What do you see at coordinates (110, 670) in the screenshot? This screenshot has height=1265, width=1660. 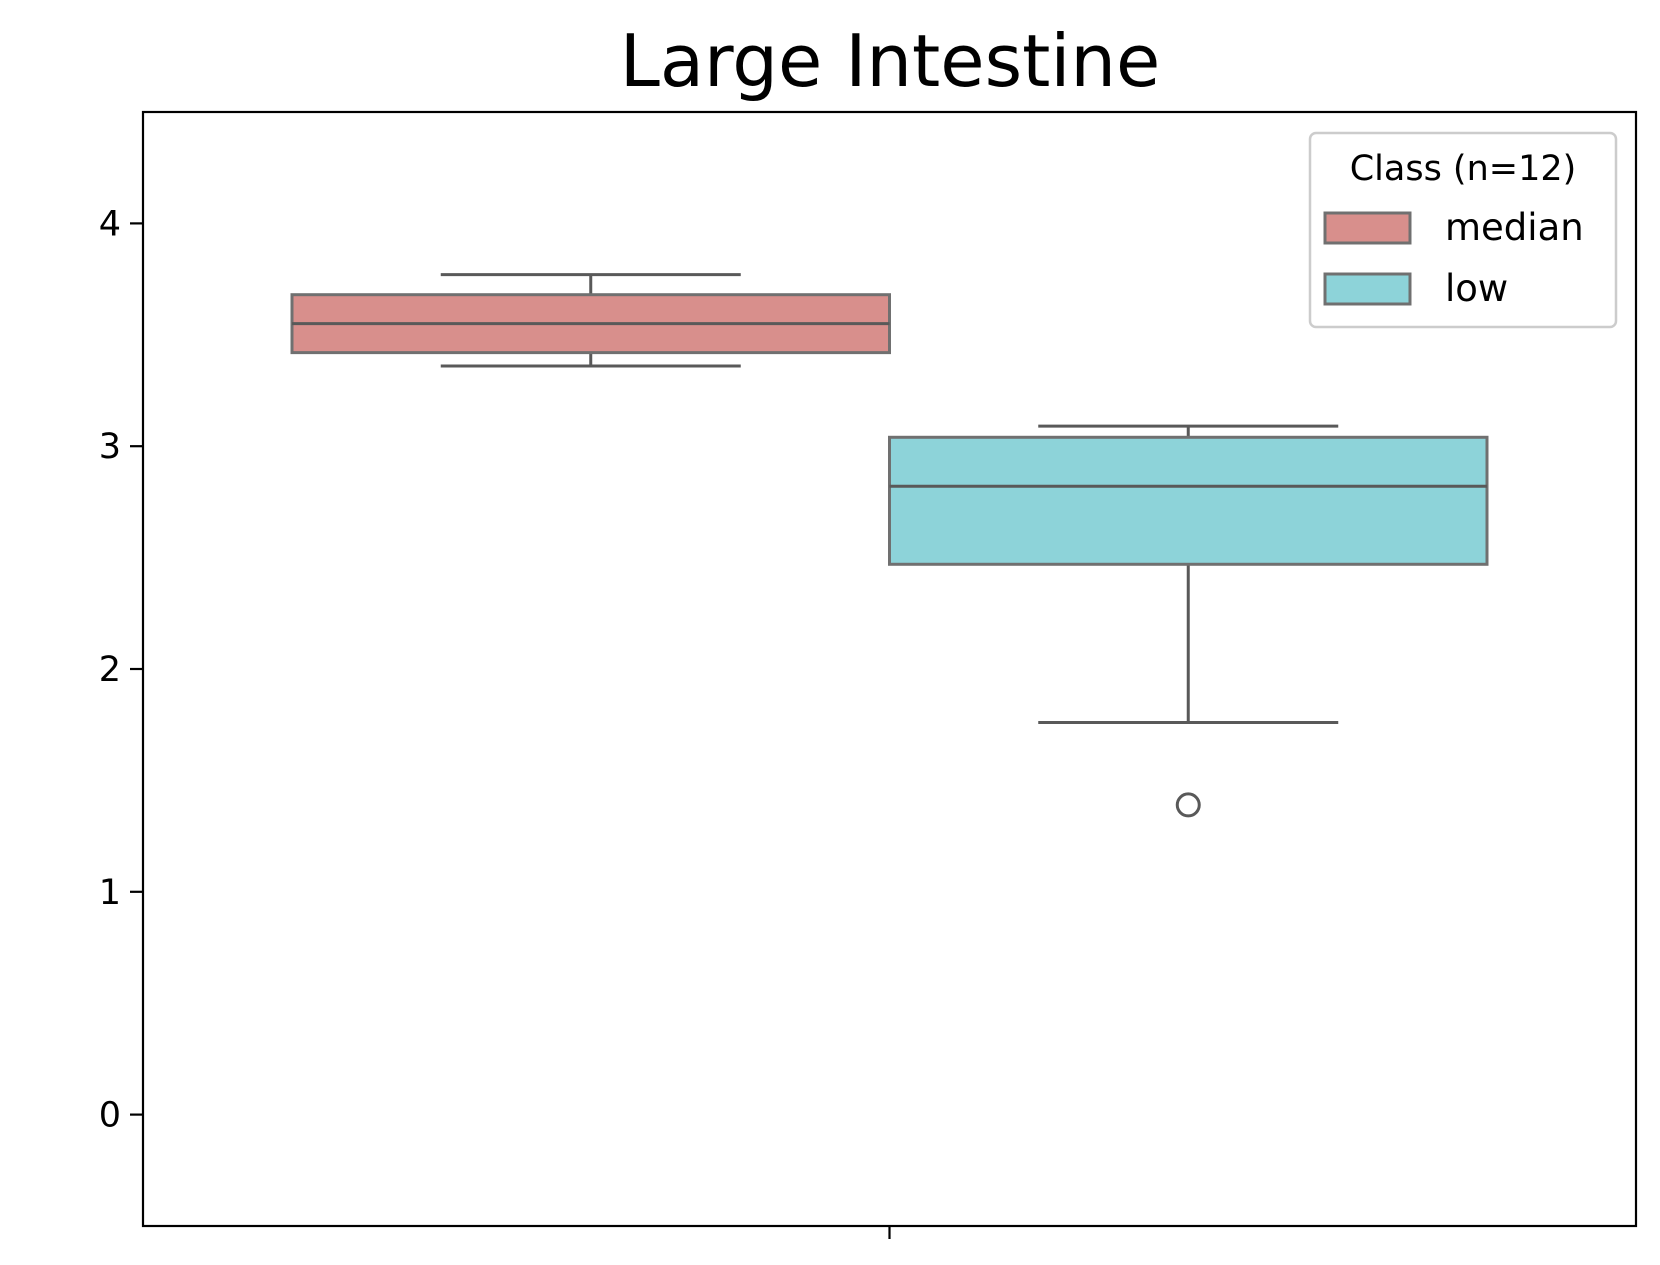 I see `y-tick-label: 2` at bounding box center [110, 670].